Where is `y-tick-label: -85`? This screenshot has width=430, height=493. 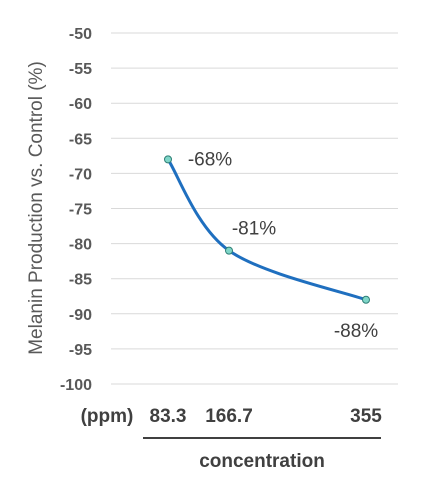
y-tick-label: -85 is located at coordinates (80, 280).